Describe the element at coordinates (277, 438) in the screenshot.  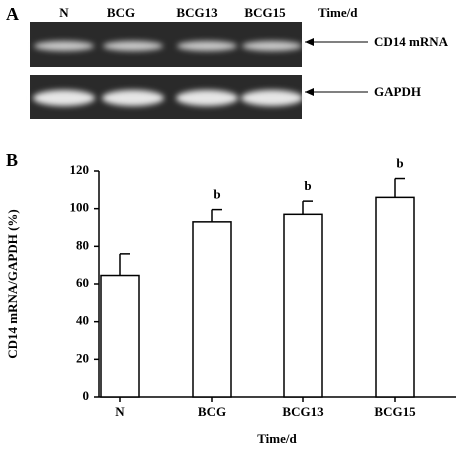
I see `x-axis-label: Time/d` at that location.